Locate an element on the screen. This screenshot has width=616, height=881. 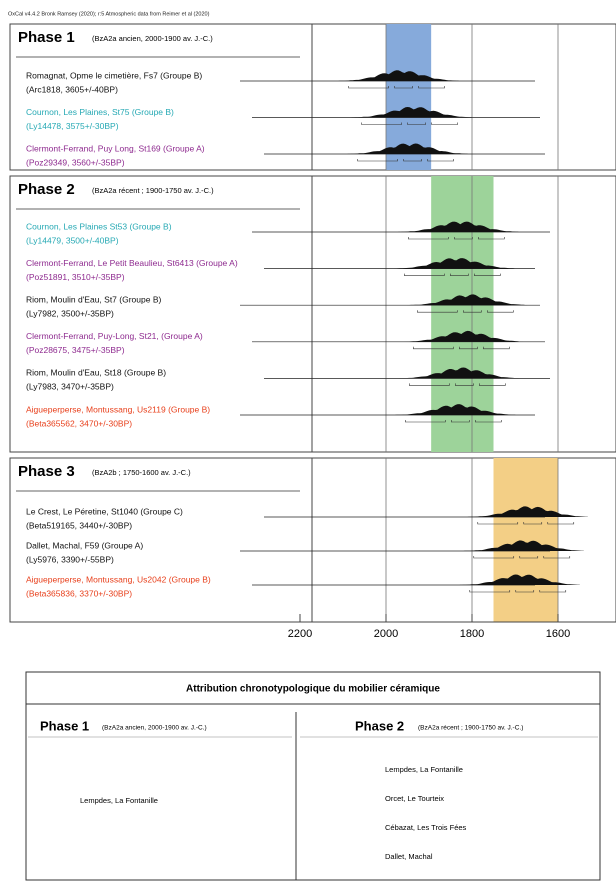
phase-title: Phase 2 is located at coordinates (46, 189).